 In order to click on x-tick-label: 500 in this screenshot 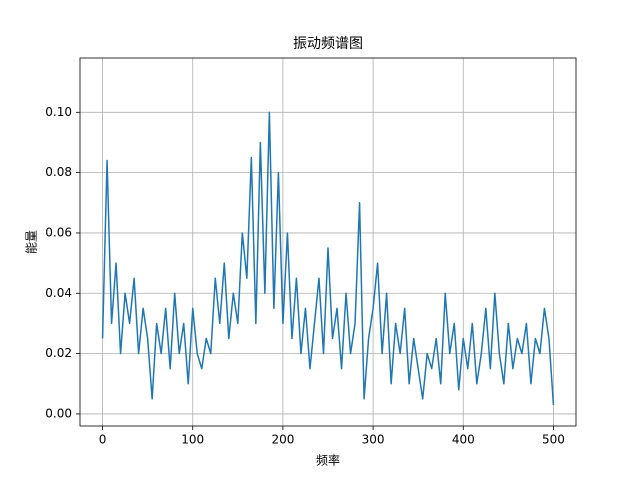, I will do `click(553, 440)`.